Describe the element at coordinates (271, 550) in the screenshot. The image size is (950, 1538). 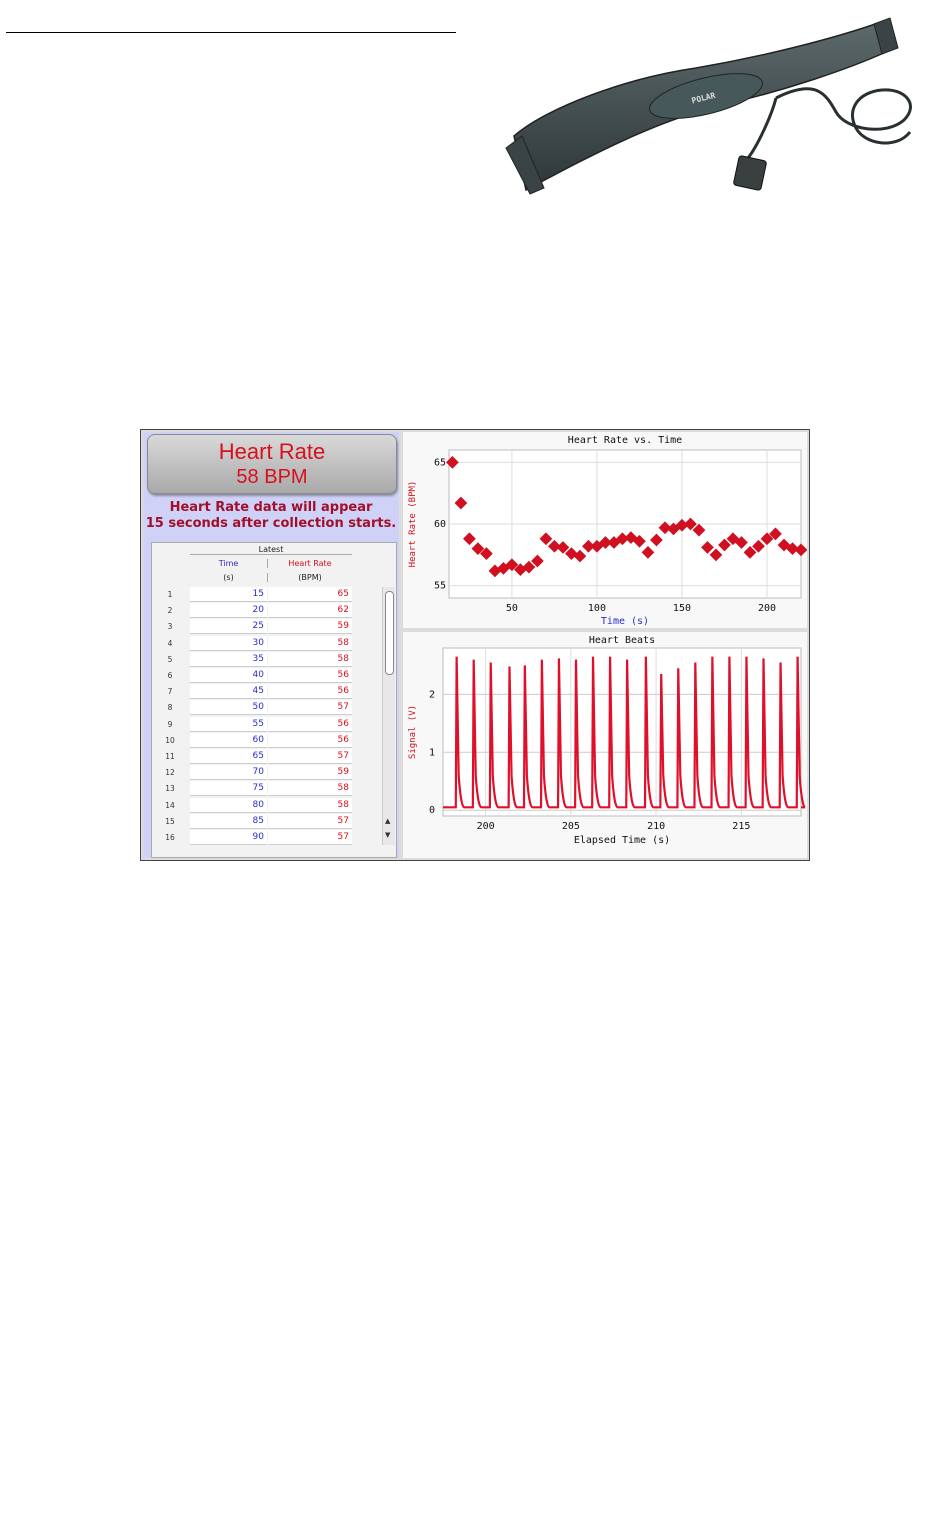
I see `table-group-header: Latest` at that location.